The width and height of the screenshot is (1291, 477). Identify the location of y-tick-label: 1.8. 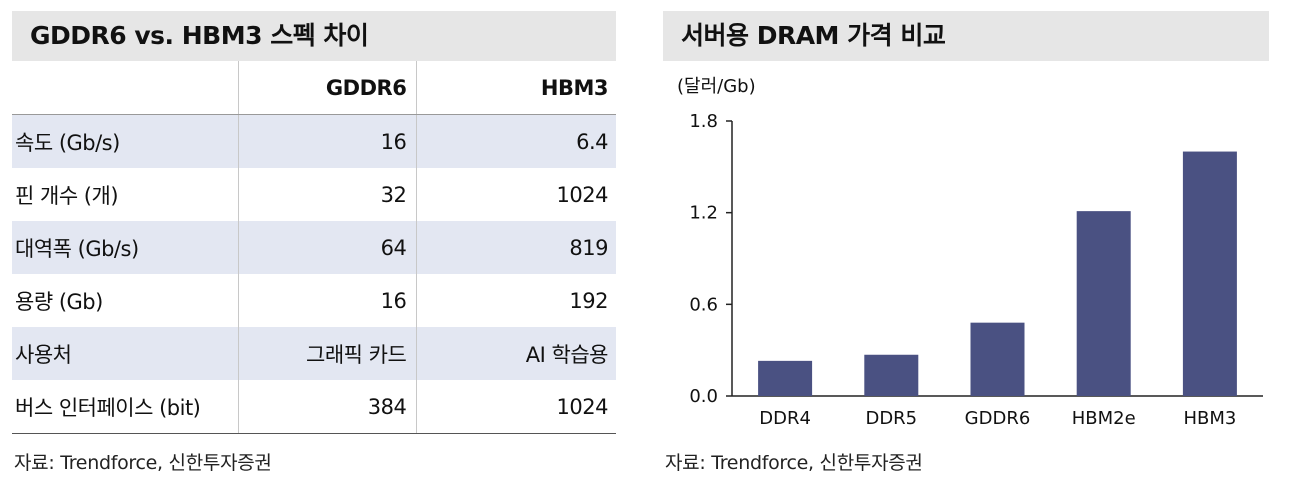
(703, 121).